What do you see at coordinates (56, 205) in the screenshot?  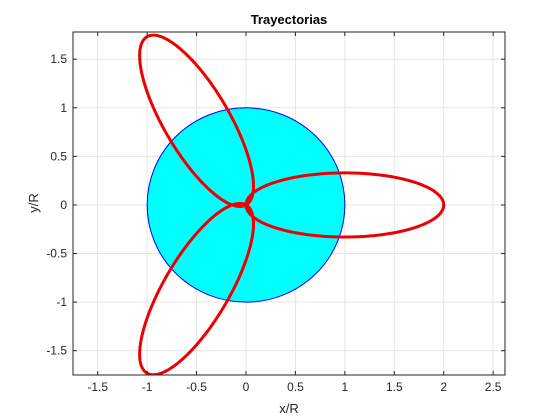 I see `y-tick-labels: -1.5 -1 -0.5 0 0.5 1 1.5` at bounding box center [56, 205].